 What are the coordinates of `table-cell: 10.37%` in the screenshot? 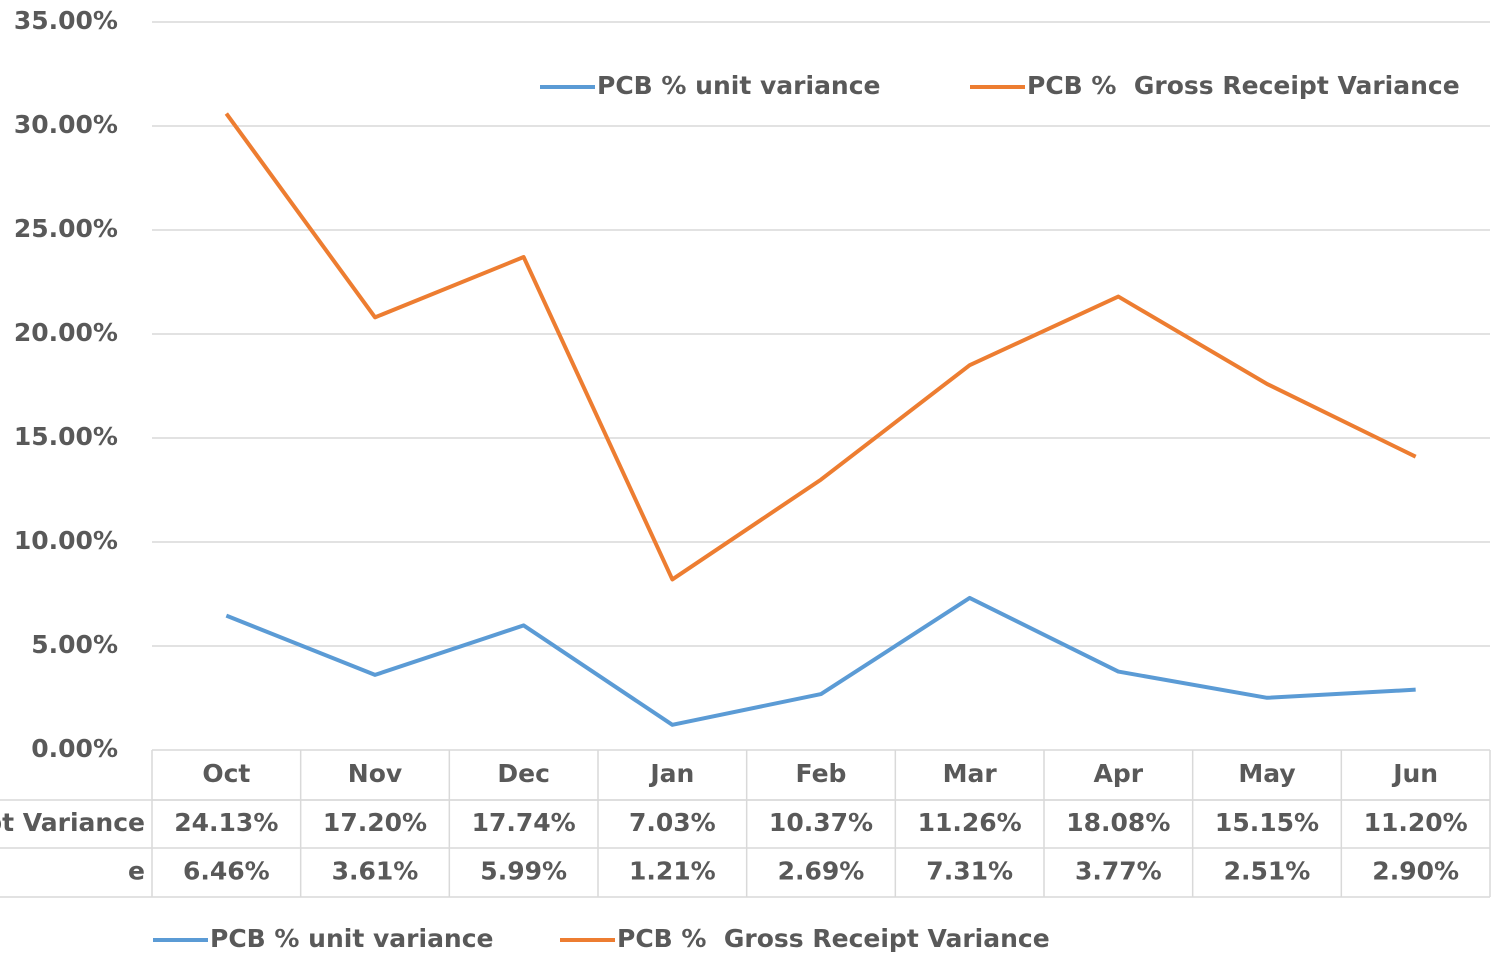 It's located at (821, 822).